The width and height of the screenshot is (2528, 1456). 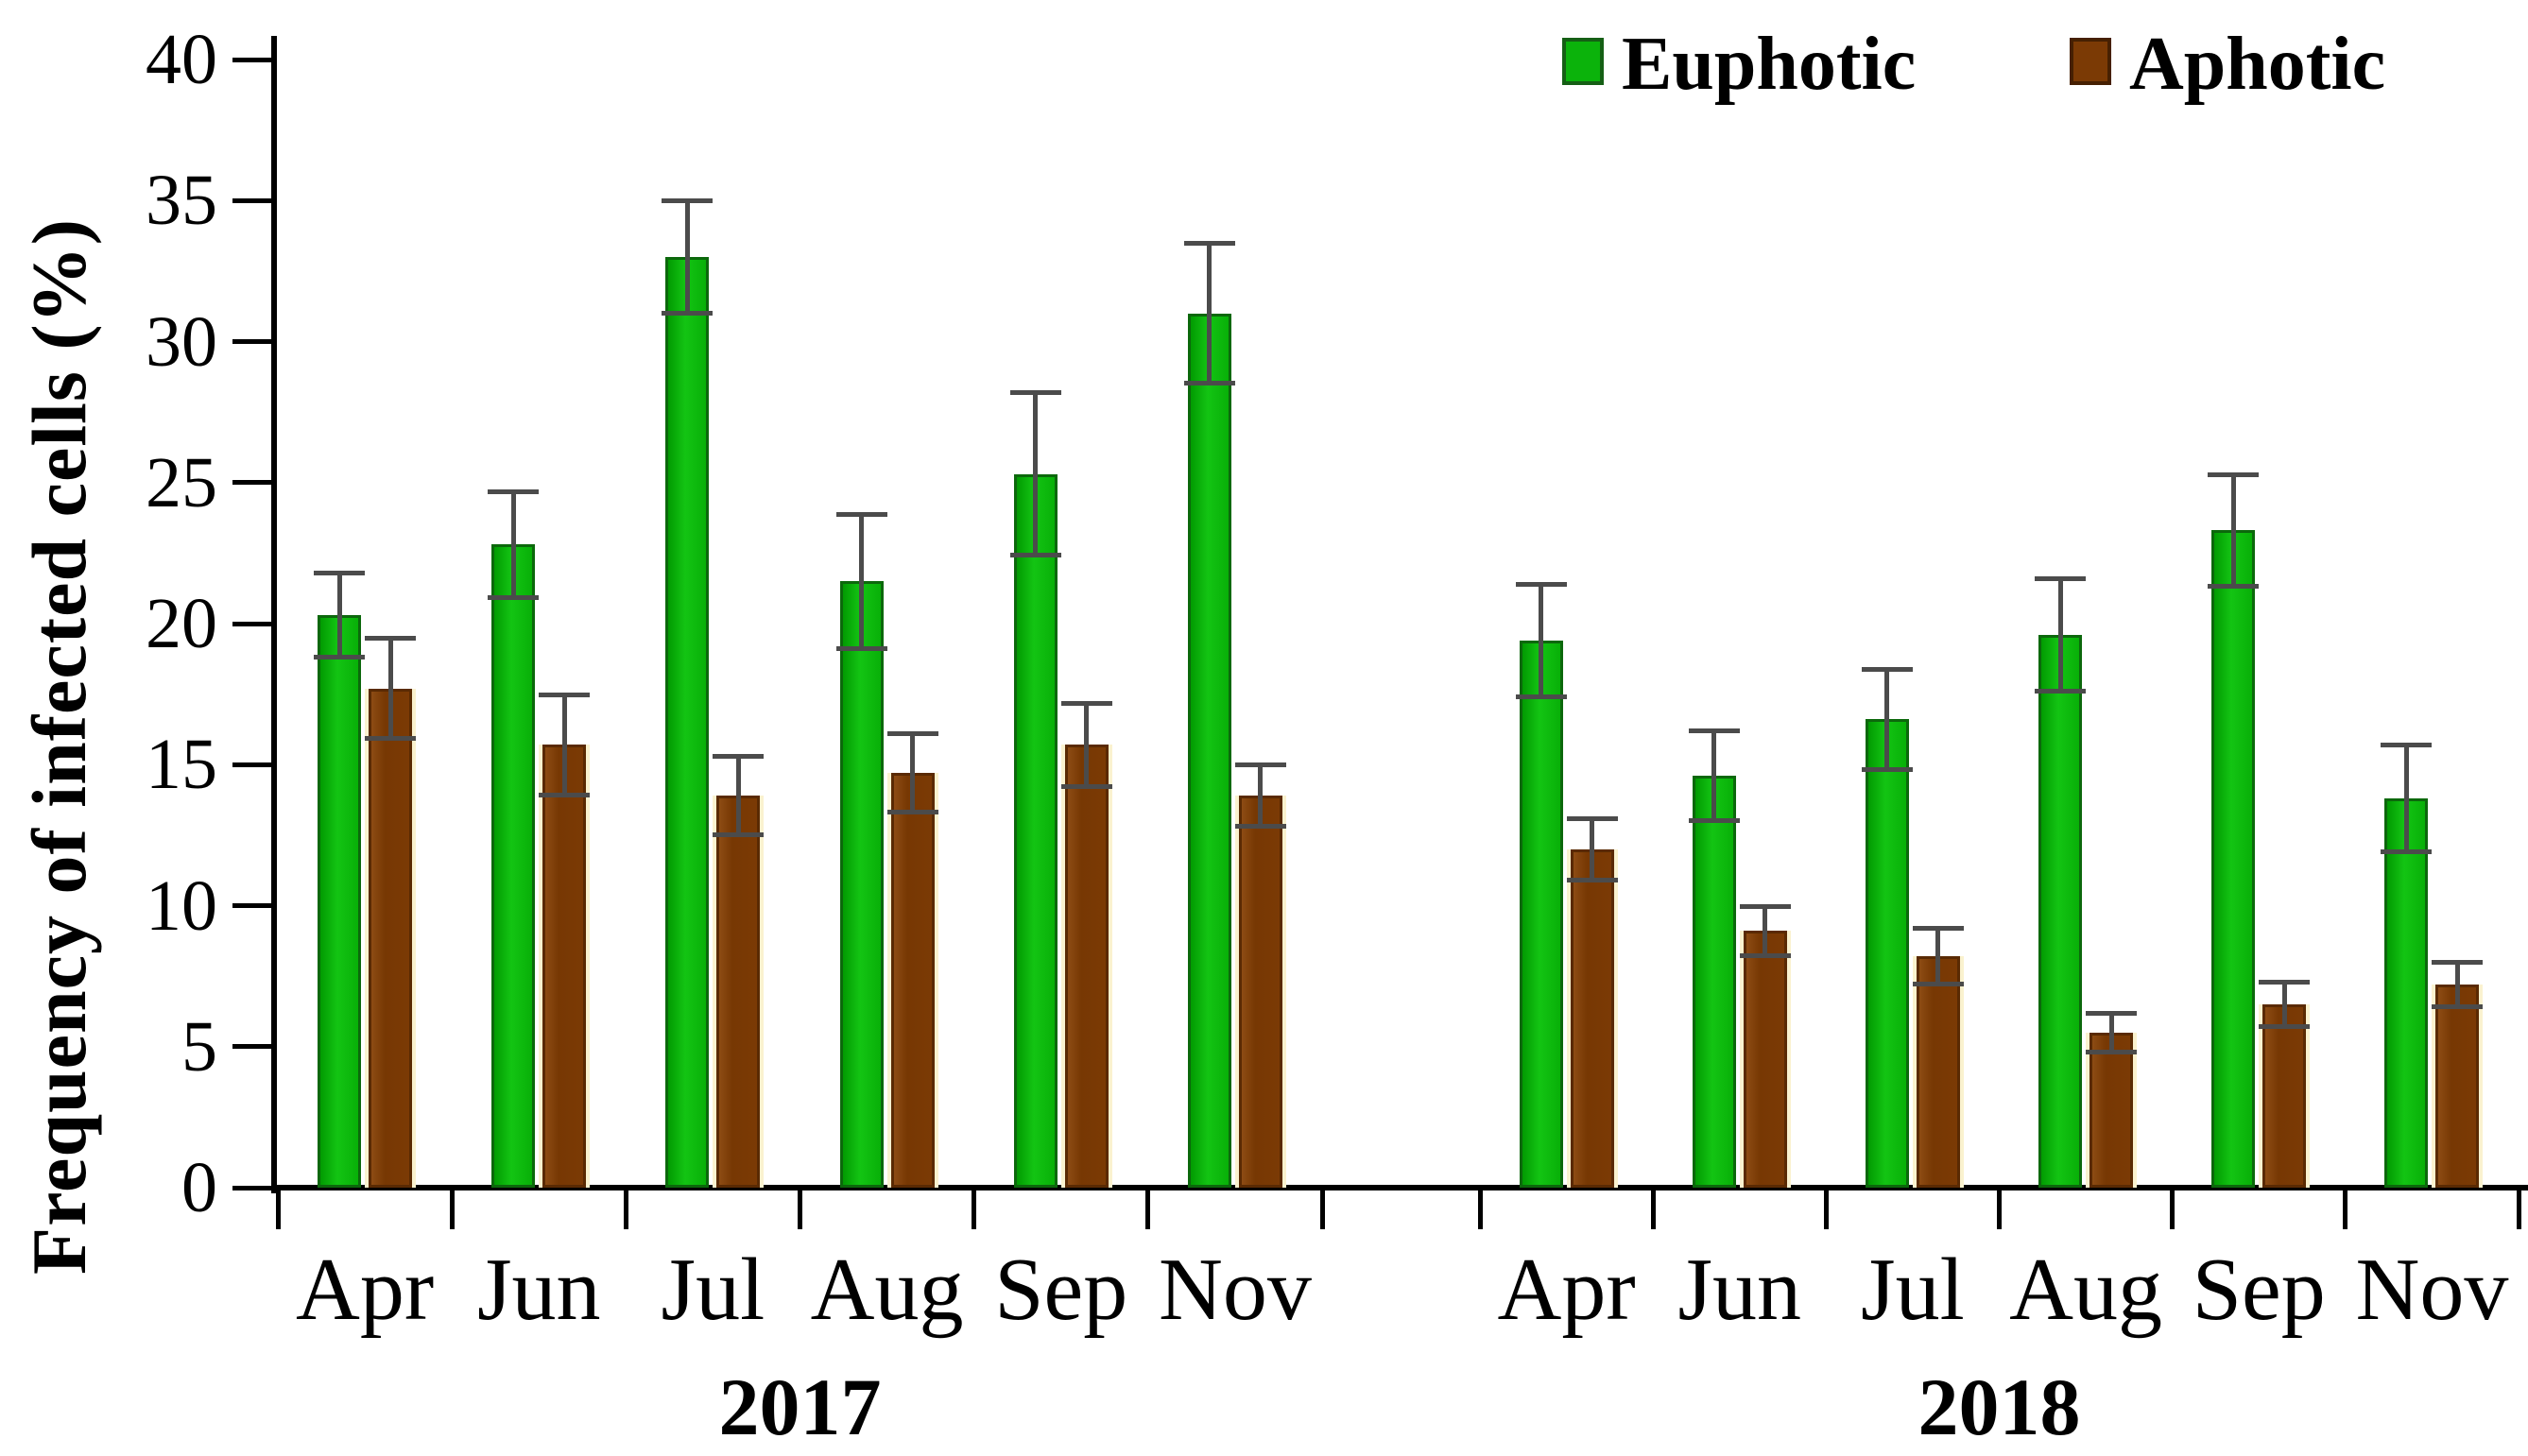 I want to click on error-bar-cap-bottom-2018-Jul-euphotic, so click(x=1887, y=770).